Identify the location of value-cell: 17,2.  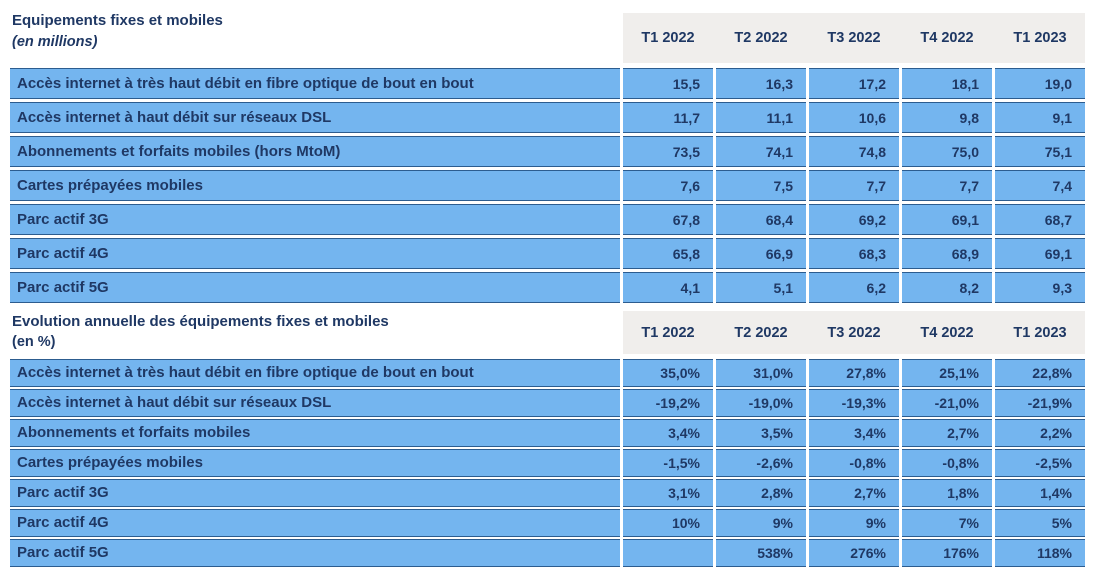
(854, 83).